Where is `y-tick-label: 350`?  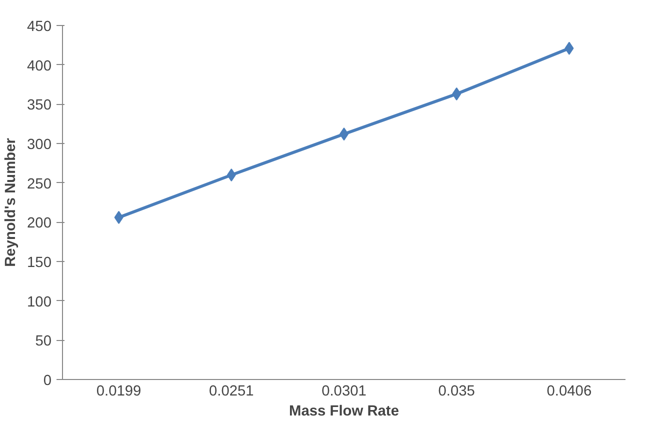 y-tick-label: 350 is located at coordinates (39, 106).